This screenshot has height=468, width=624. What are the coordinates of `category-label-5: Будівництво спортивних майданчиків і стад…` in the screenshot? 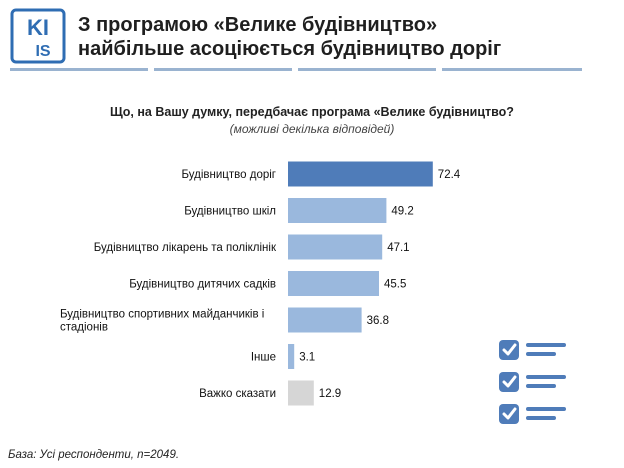 It's located at (162, 321).